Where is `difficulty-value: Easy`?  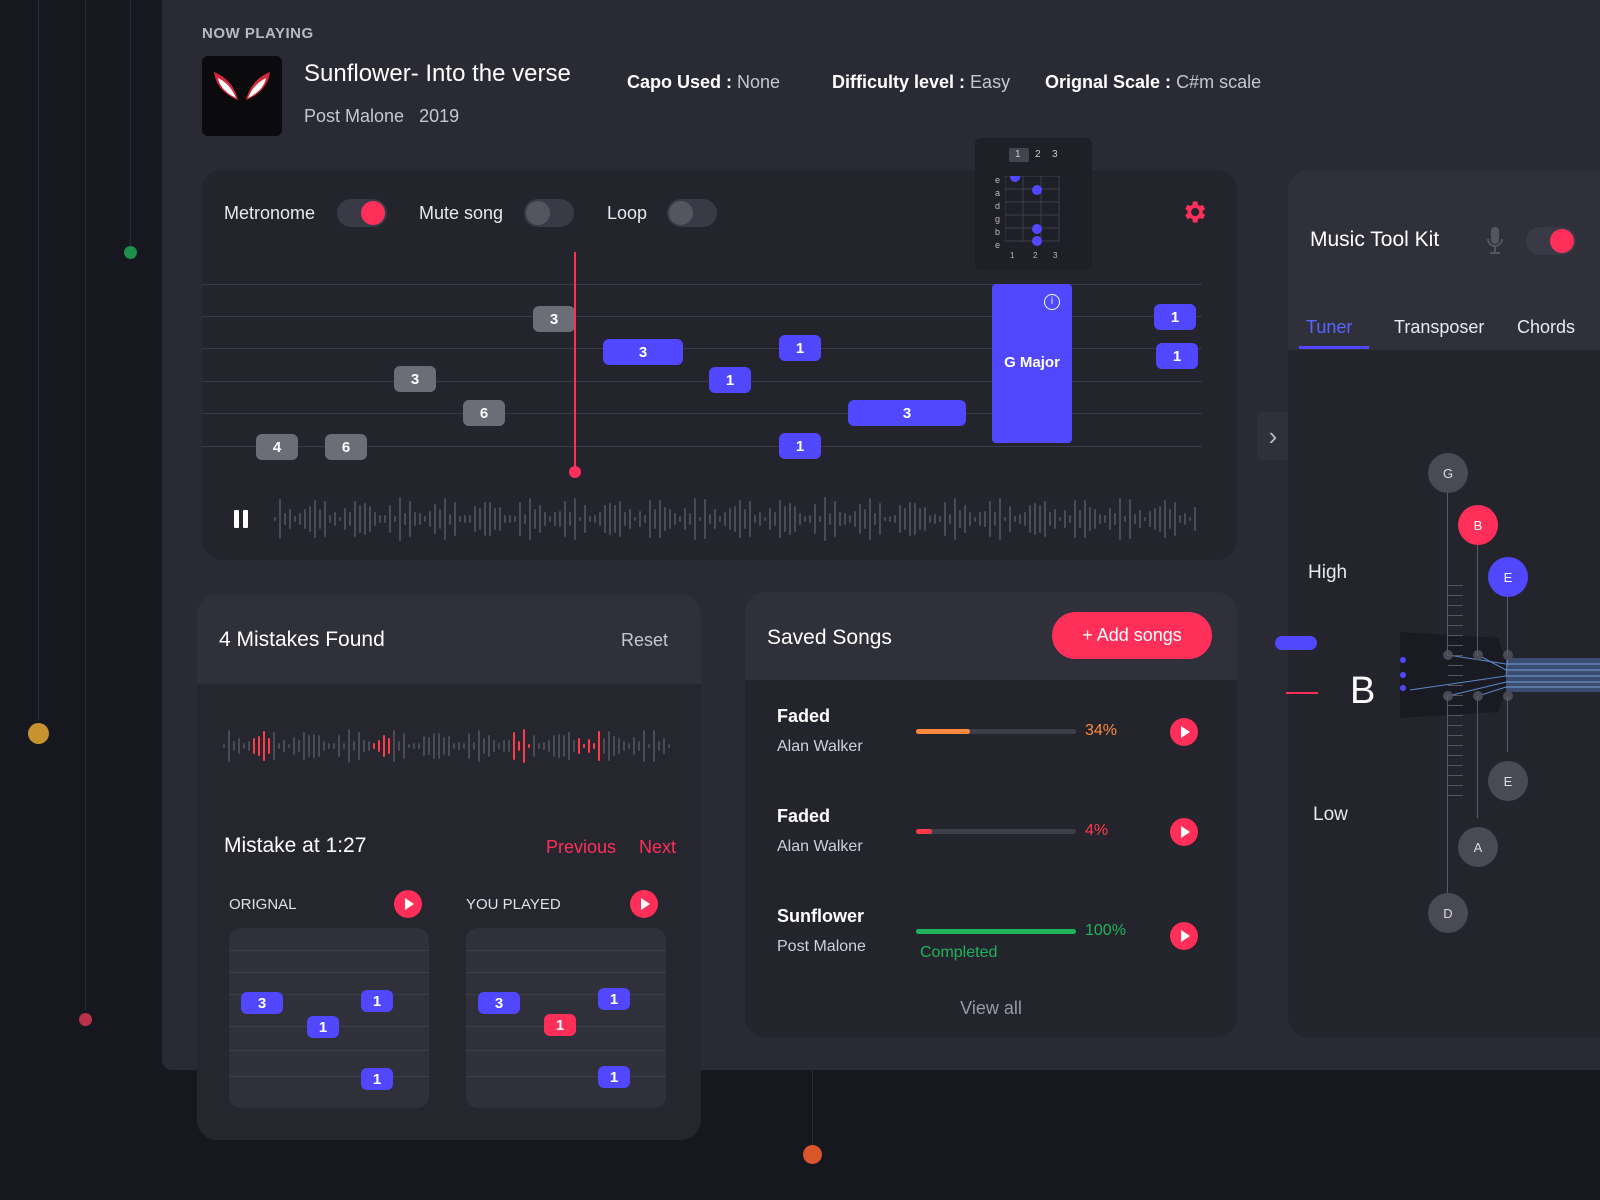 difficulty-value: Easy is located at coordinates (990, 82).